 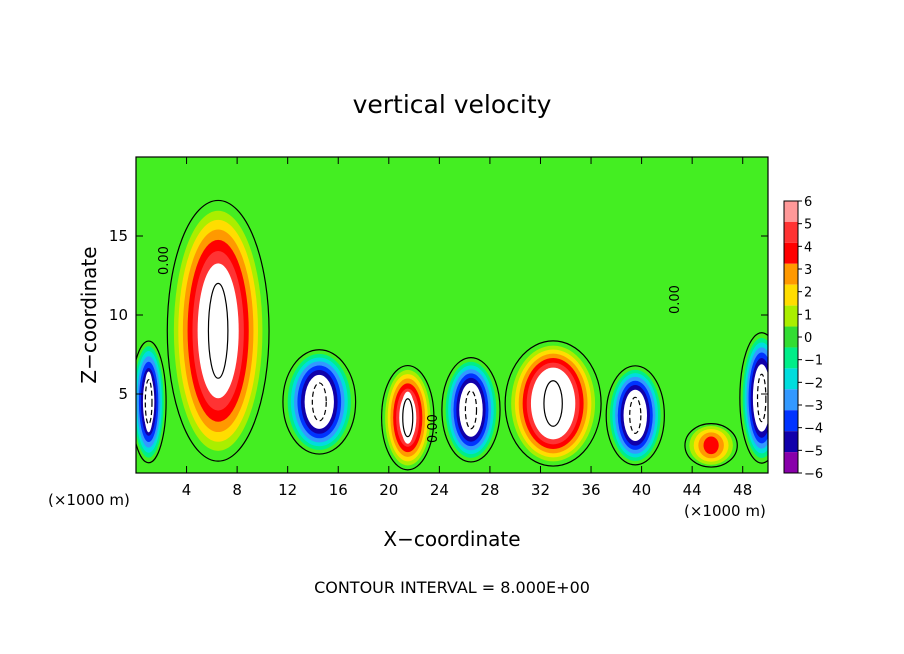 What do you see at coordinates (590, 490) in the screenshot?
I see `x-tick-label: 36` at bounding box center [590, 490].